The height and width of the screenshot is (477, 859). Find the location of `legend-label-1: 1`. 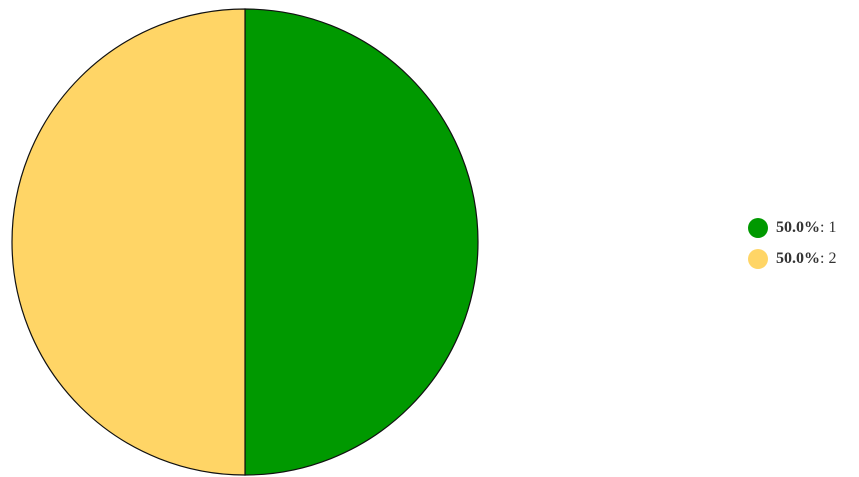

legend-label-1: 1 is located at coordinates (832, 228).